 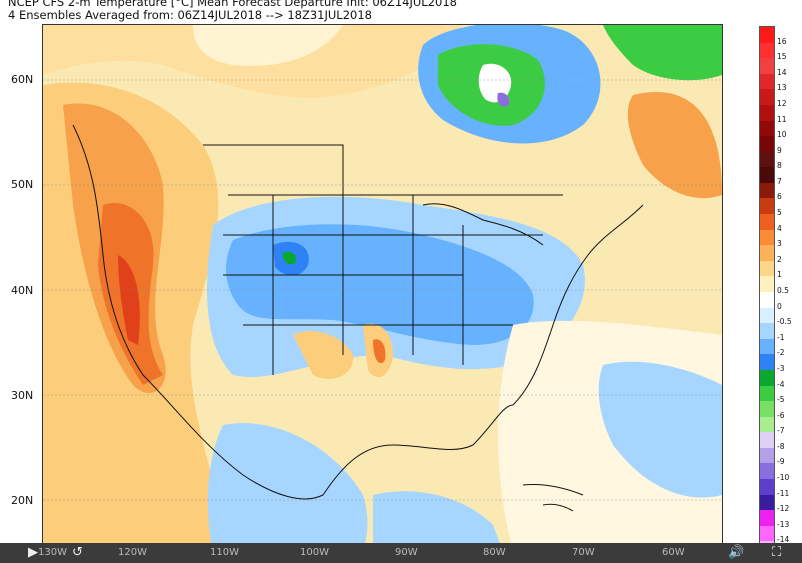 I want to click on hudson-bay-white, so click(x=495, y=83).